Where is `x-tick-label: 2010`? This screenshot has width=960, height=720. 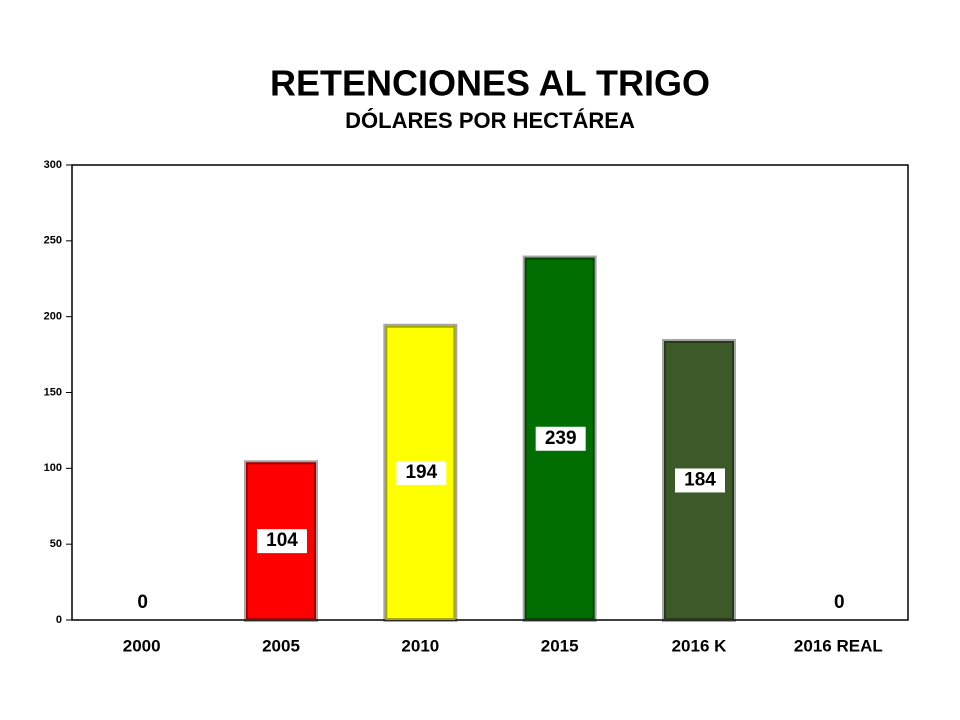
x-tick-label: 2010 is located at coordinates (420, 645).